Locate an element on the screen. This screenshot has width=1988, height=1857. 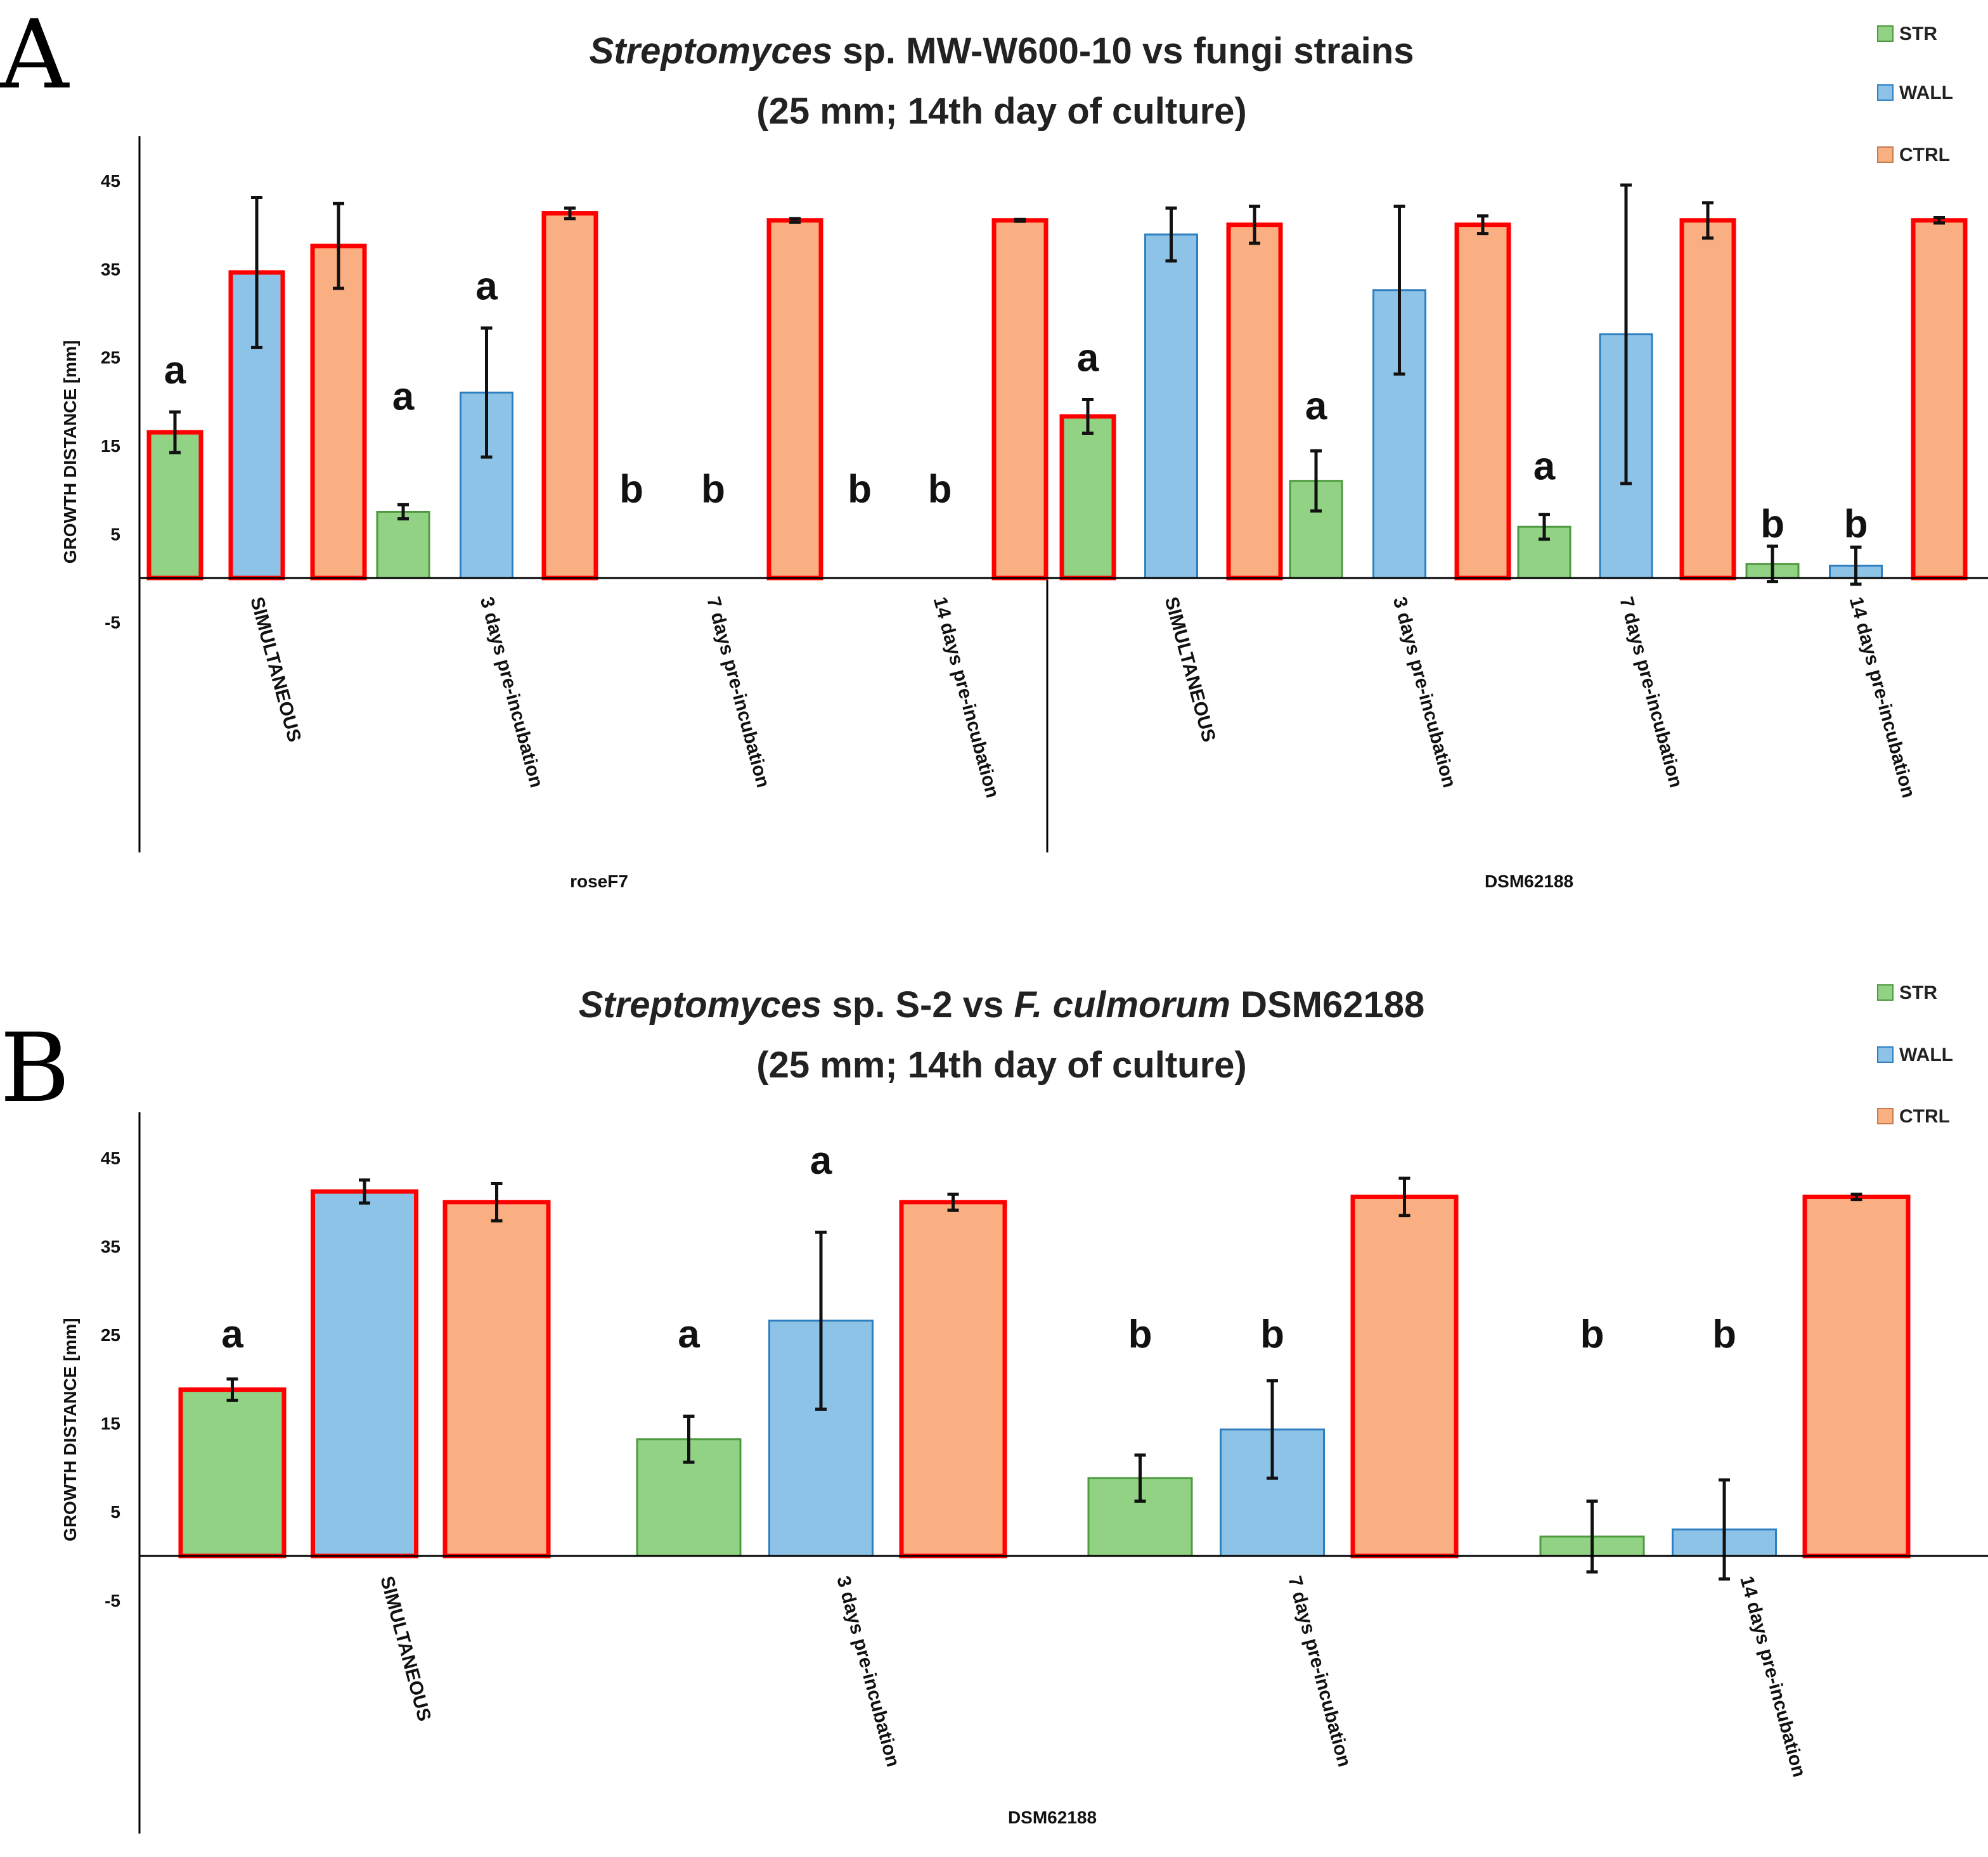
panel-letter: A is located at coordinates (35, 55).